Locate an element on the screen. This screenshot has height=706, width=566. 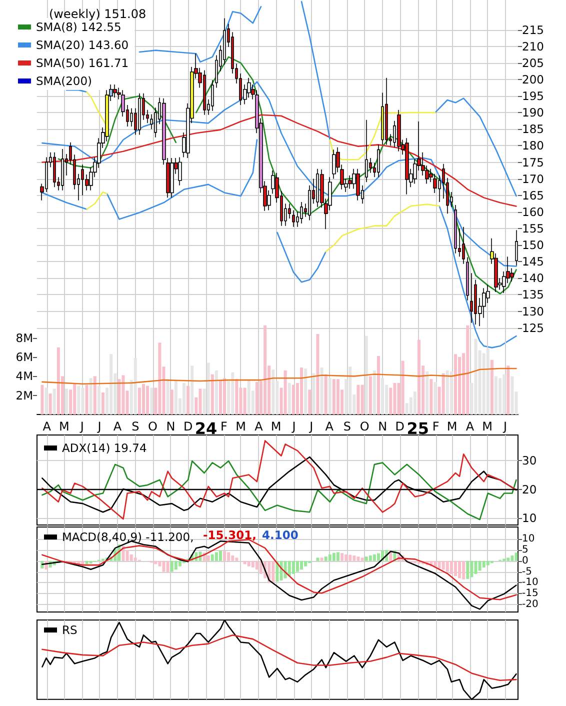
y-tick-label: 140 is located at coordinates (533, 278).